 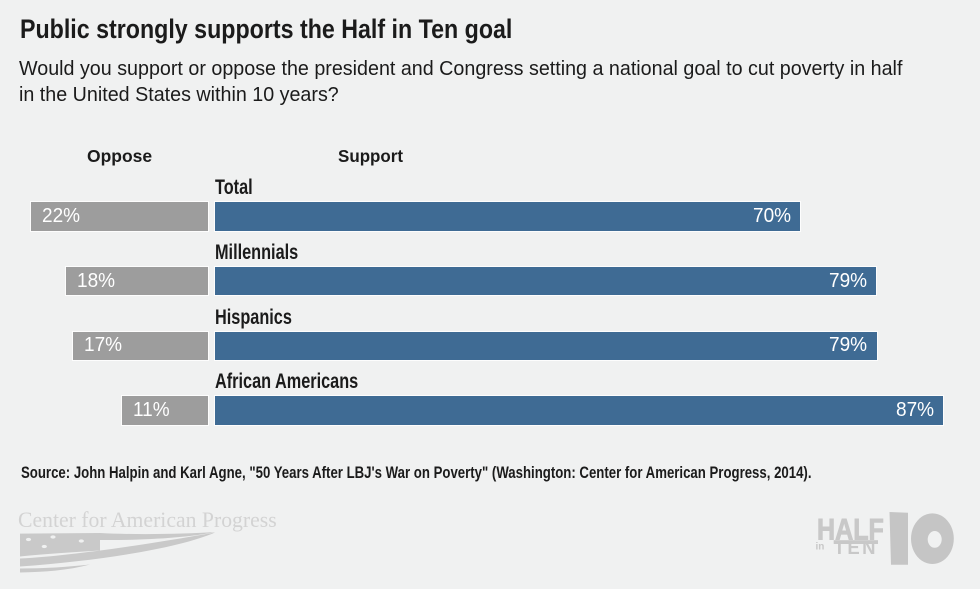 What do you see at coordinates (850, 529) in the screenshot?
I see `svg-text: HALF` at bounding box center [850, 529].